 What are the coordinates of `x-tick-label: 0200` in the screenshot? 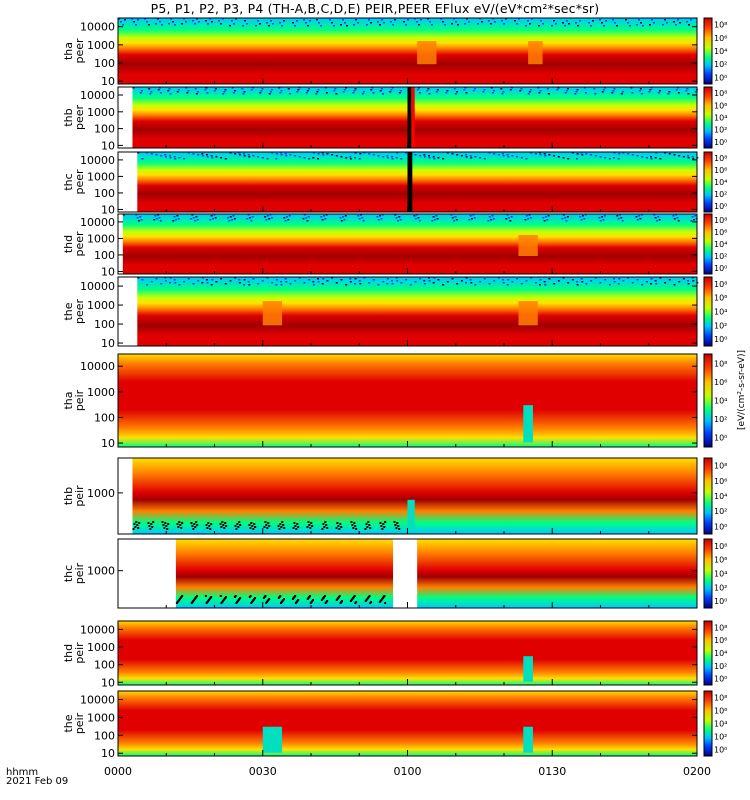 It's located at (697, 771).